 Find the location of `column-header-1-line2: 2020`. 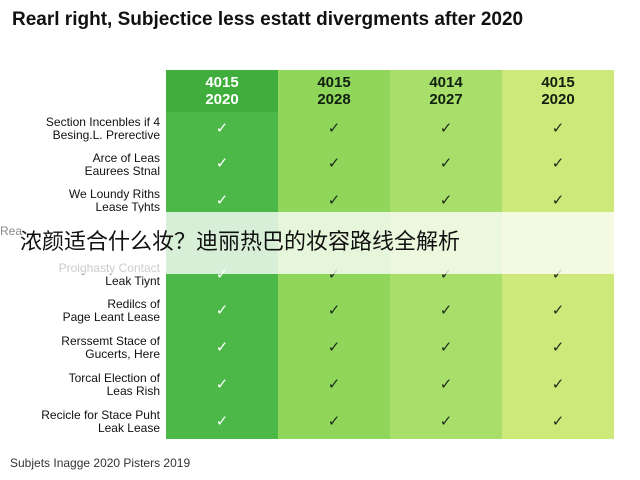

column-header-1-line2: 2020 is located at coordinates (222, 99).